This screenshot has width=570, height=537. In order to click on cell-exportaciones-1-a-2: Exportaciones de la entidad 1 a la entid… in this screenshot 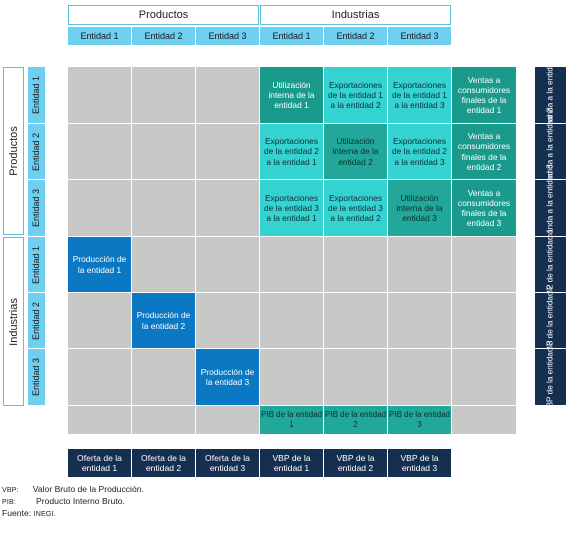, I will do `click(355, 95)`.